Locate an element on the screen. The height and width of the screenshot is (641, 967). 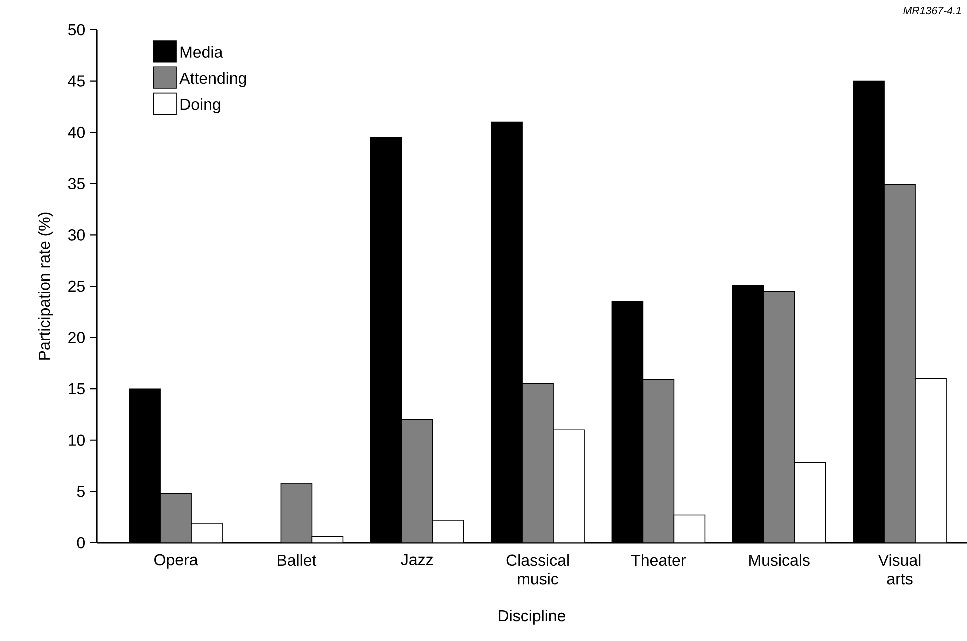
x-tick-label: Opera is located at coordinates (176, 561).